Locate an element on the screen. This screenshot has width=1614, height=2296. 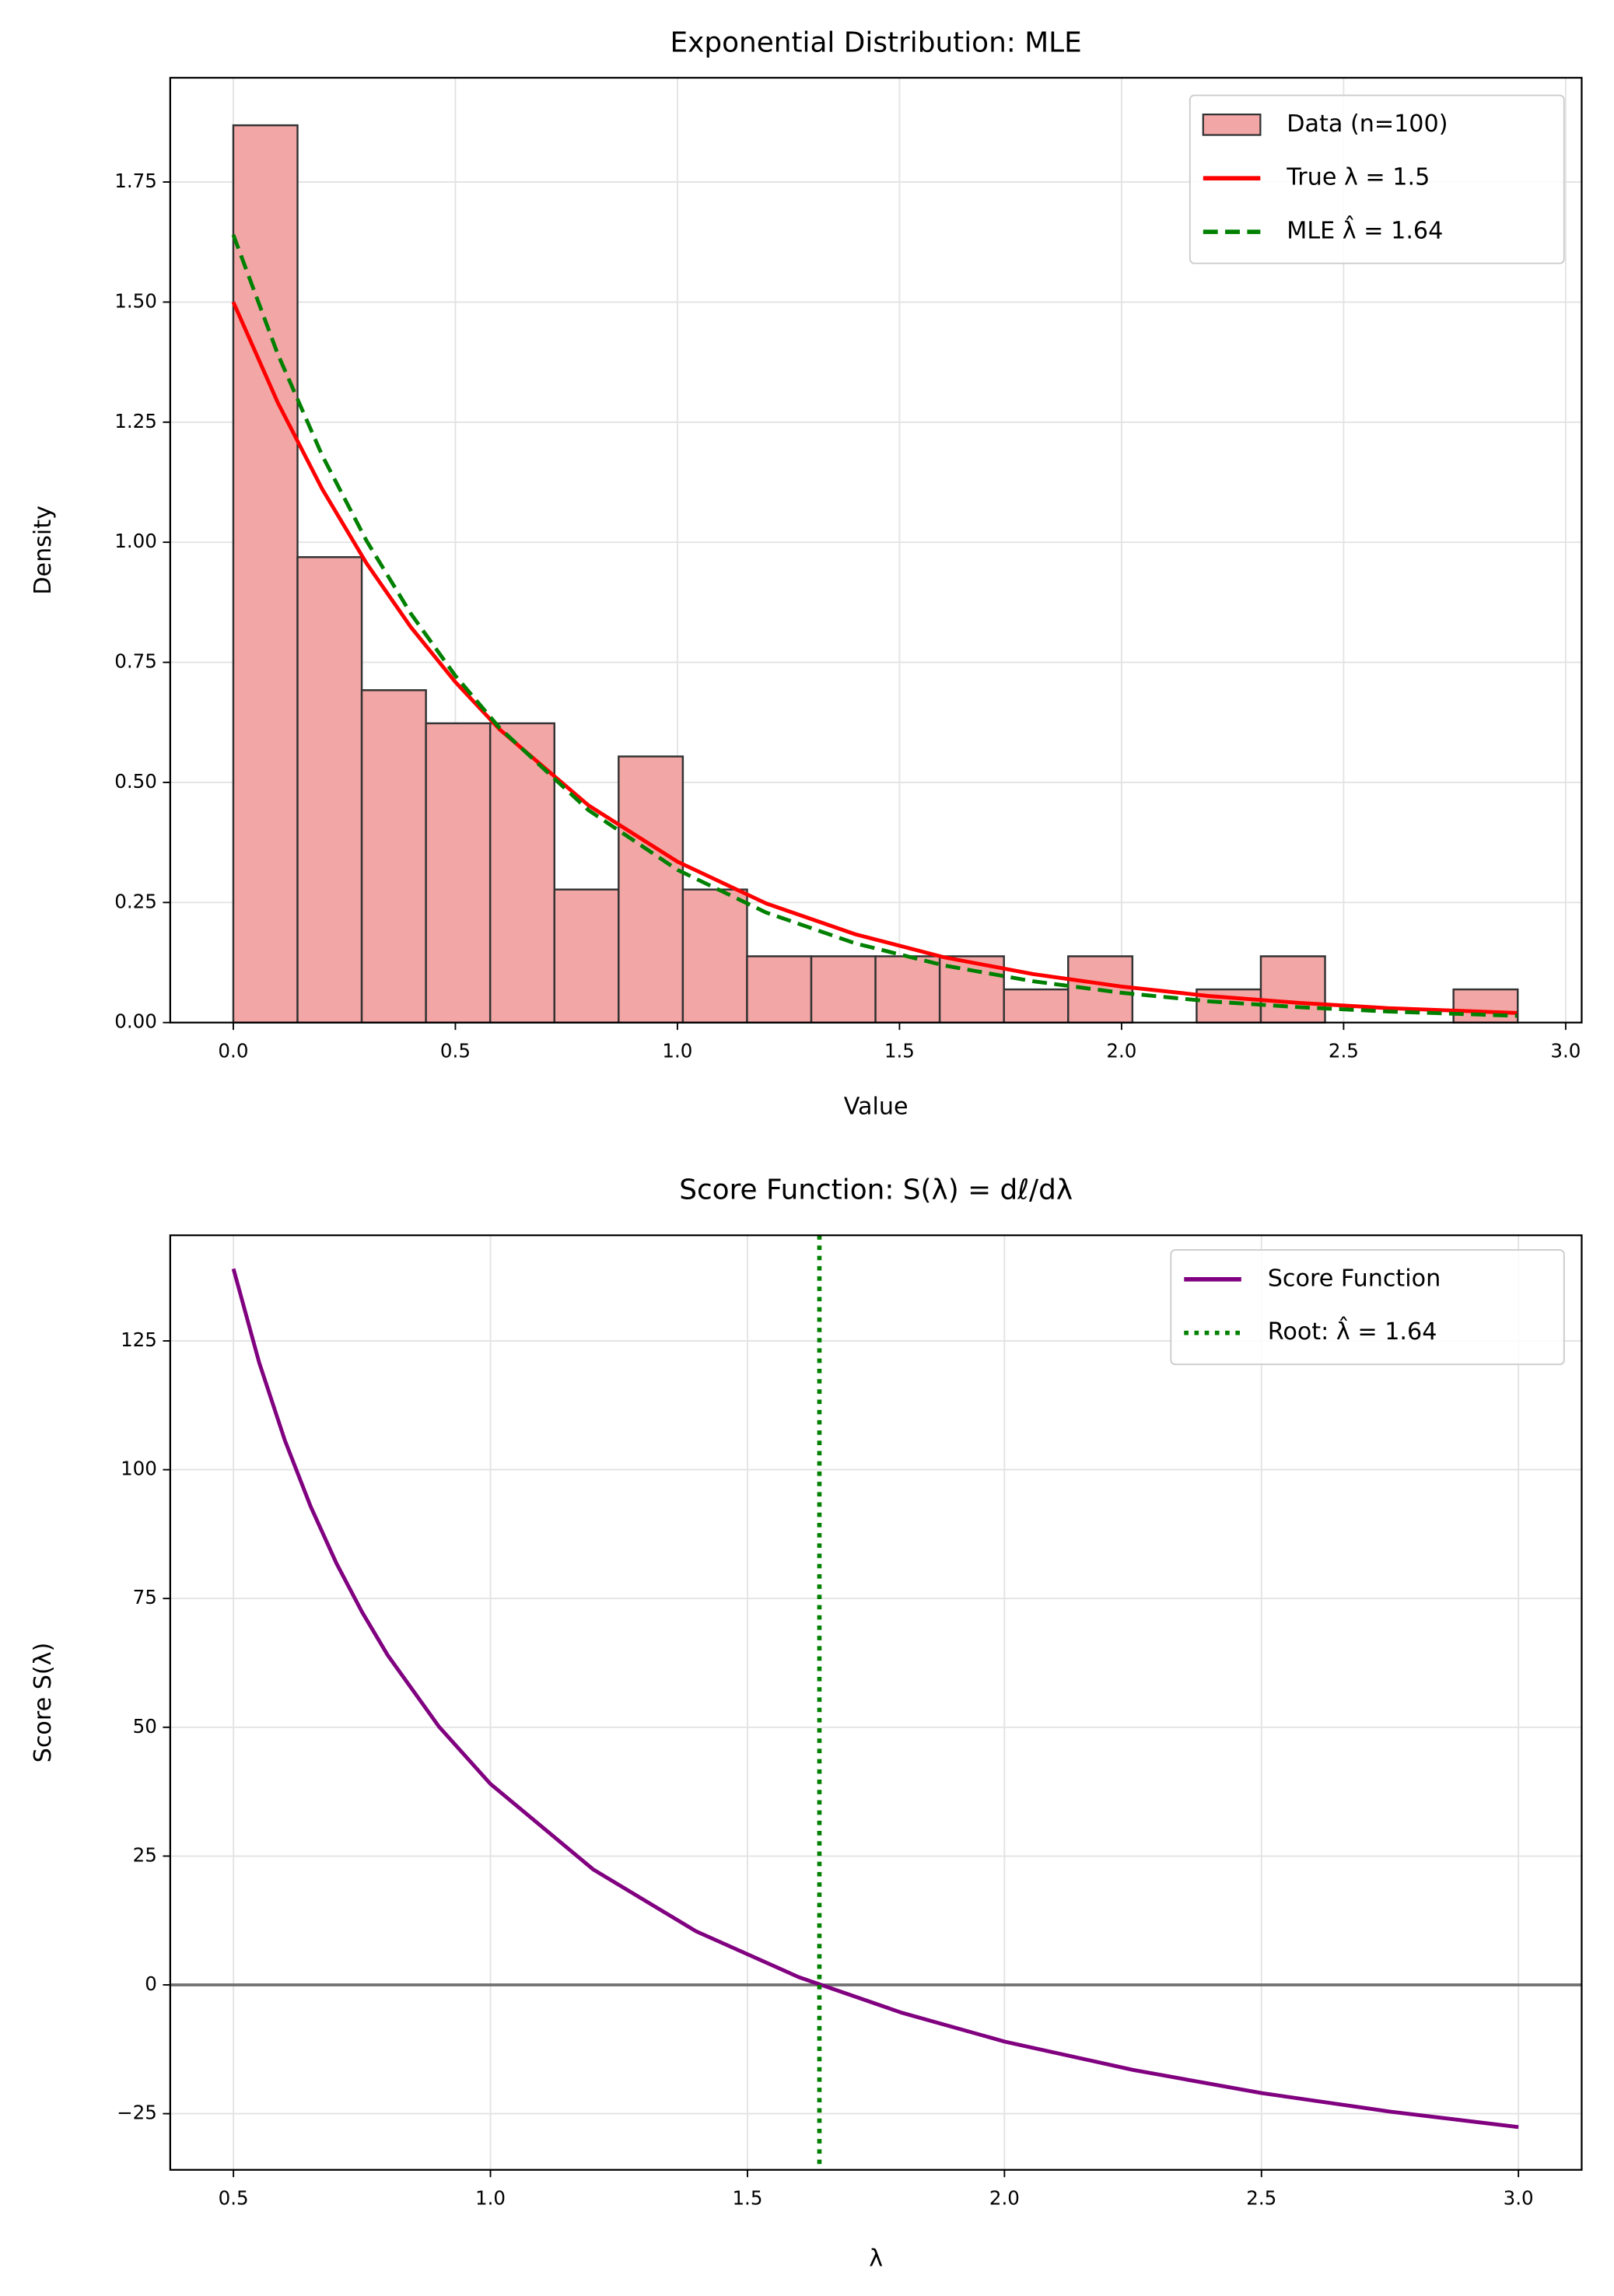
y-tick-label: −25 is located at coordinates (137, 2113).